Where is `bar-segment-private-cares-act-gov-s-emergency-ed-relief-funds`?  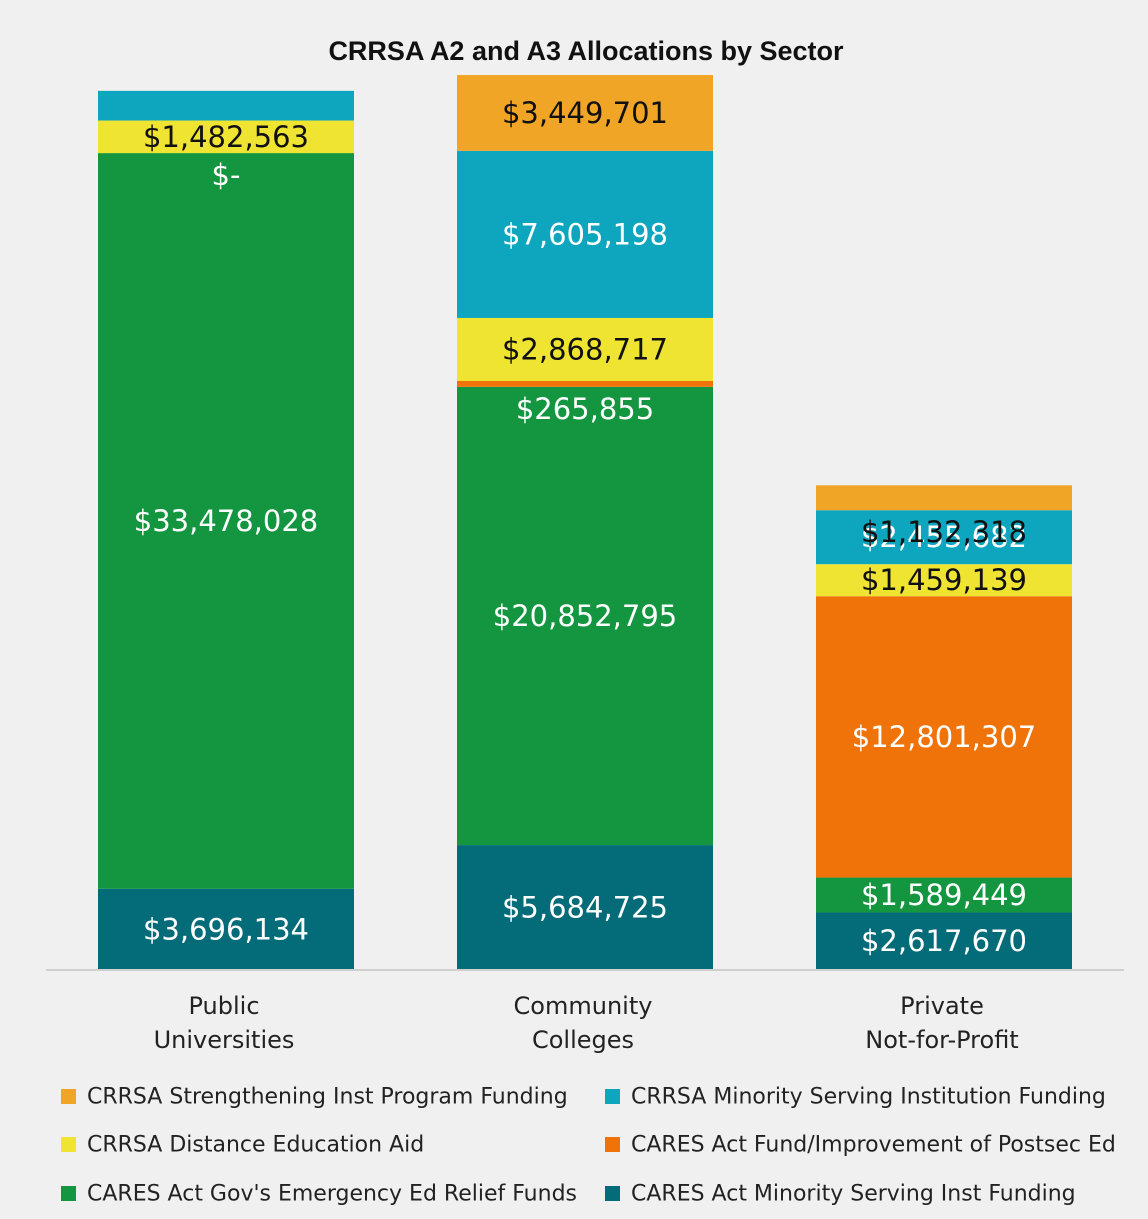 bar-segment-private-cares-act-gov-s-emergency-ed-relief-funds is located at coordinates (944, 895).